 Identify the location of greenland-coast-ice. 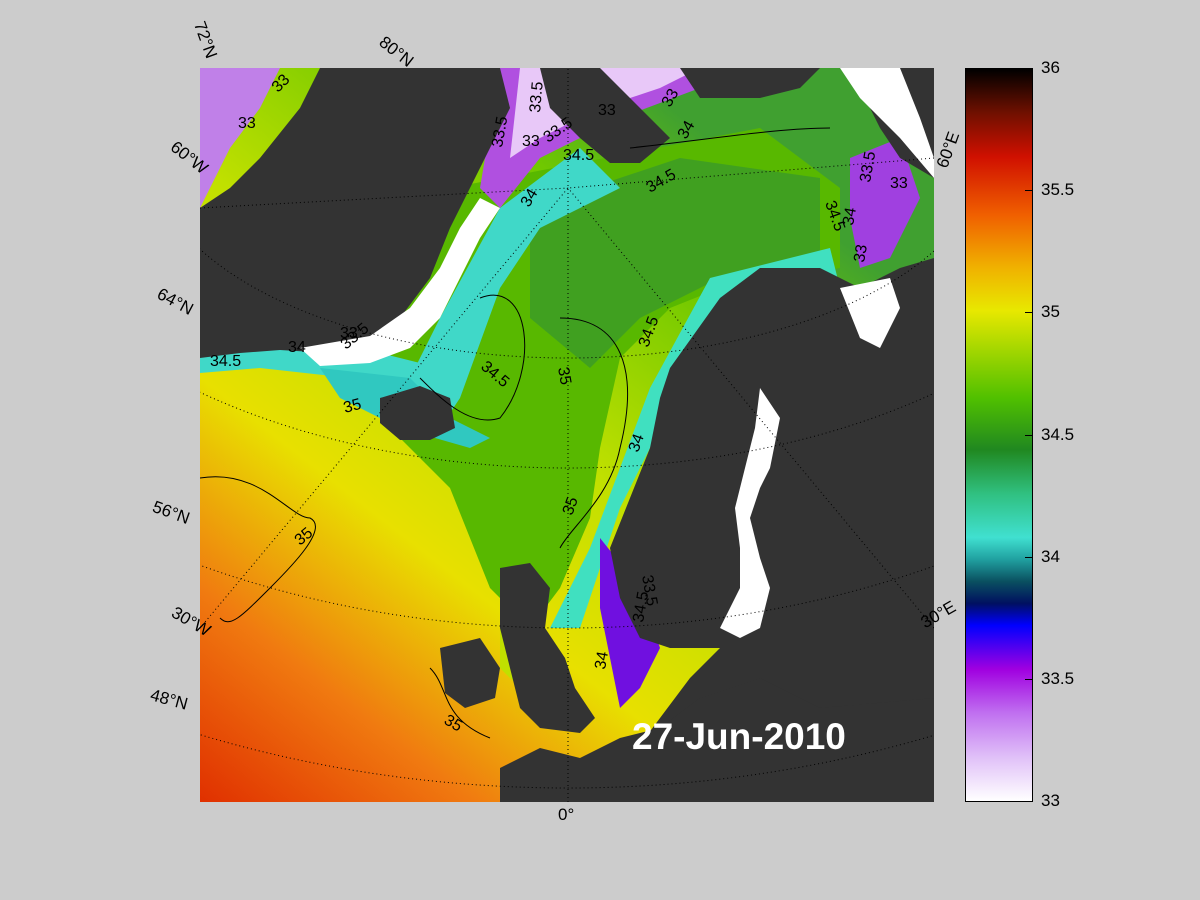
(400, 282).